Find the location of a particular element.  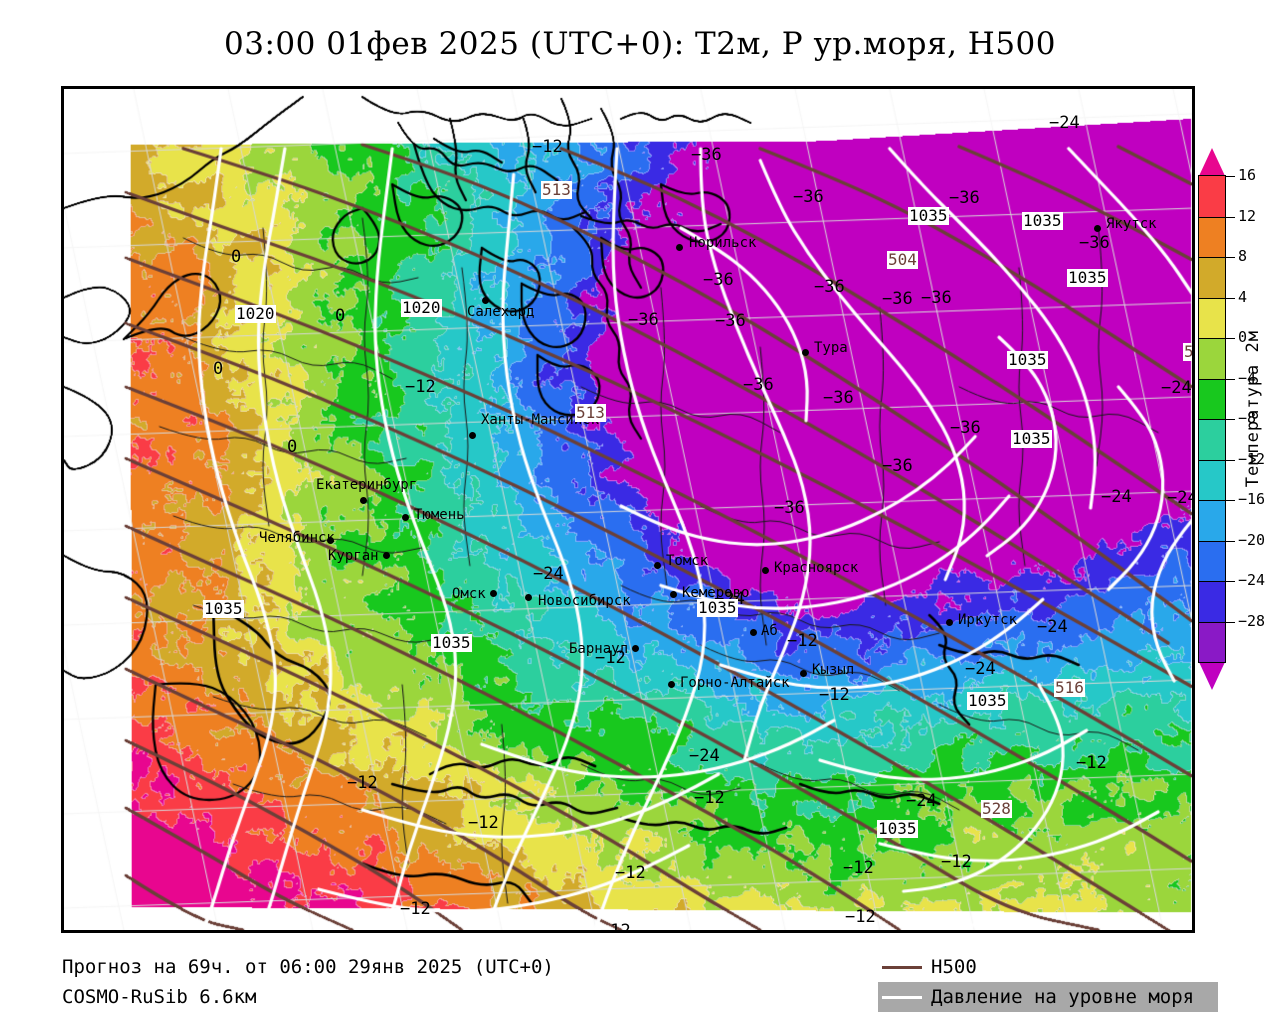

city-label: Тюмень is located at coordinates (439, 515).